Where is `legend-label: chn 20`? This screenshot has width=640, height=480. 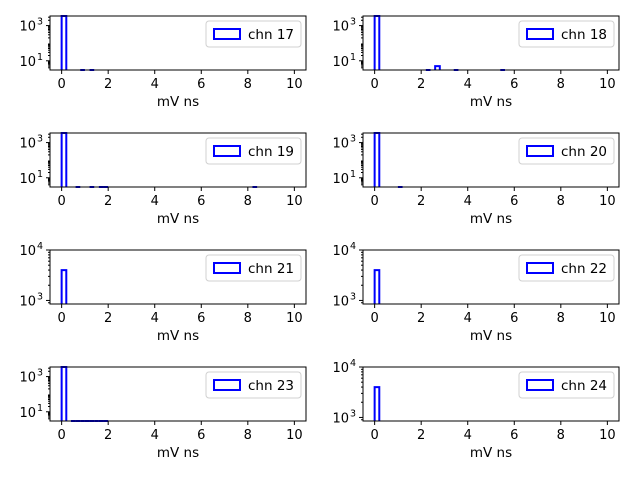
legend-label: chn 20 is located at coordinates (584, 152).